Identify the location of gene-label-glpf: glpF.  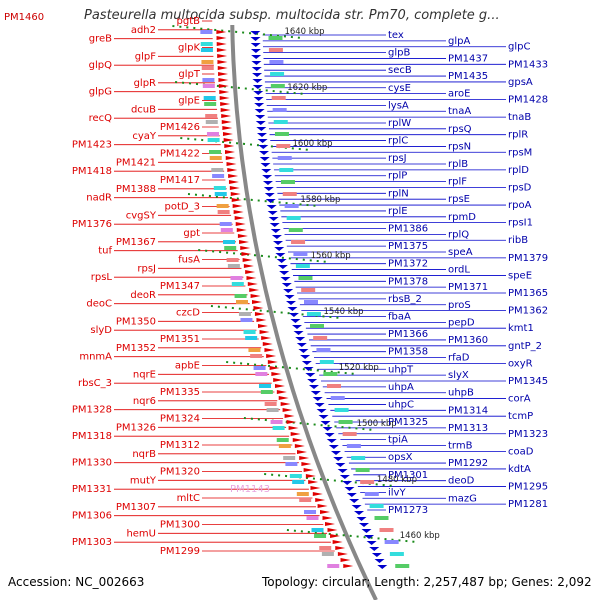
(145, 56).